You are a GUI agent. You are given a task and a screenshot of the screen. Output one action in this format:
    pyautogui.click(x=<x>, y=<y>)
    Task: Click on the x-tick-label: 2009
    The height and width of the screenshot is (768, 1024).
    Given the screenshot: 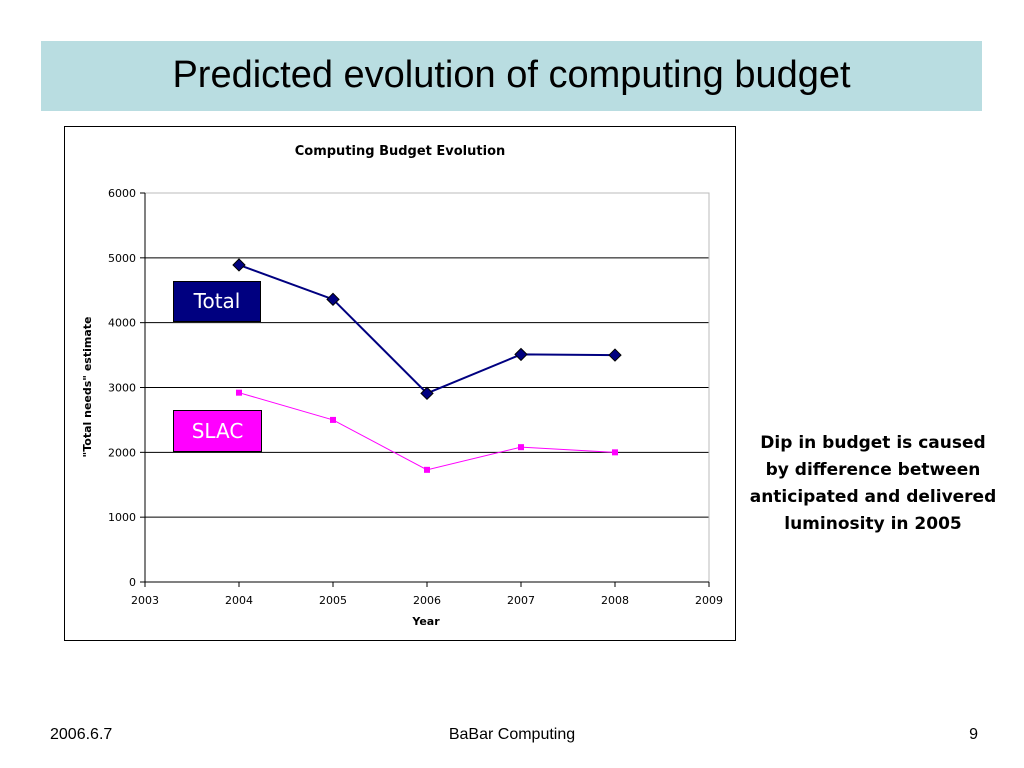 What is the action you would take?
    pyautogui.click(x=709, y=600)
    